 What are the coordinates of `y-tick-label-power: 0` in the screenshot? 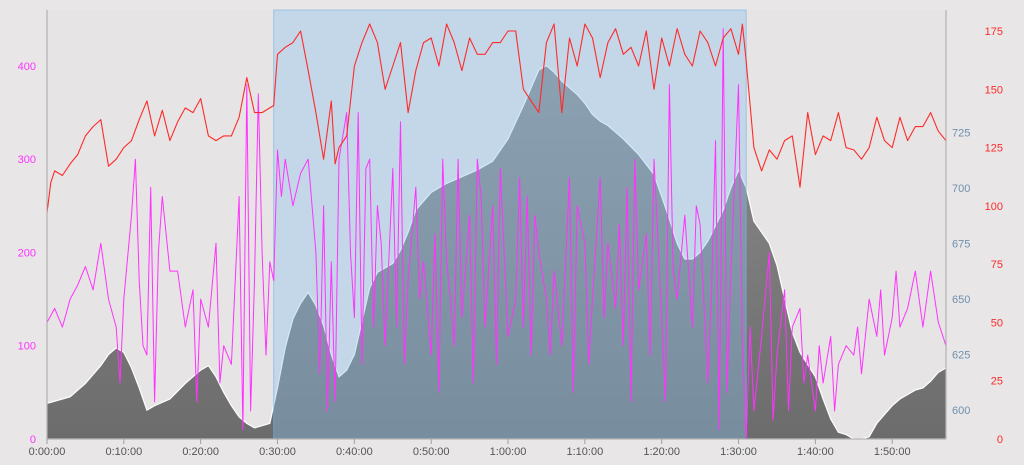 It's located at (33, 440).